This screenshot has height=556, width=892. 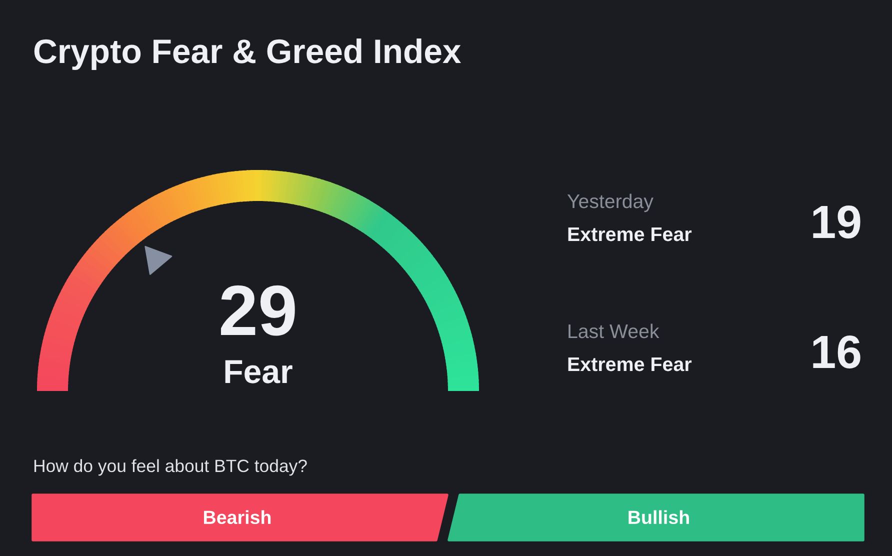 I want to click on data-label: 29, so click(x=257, y=310).